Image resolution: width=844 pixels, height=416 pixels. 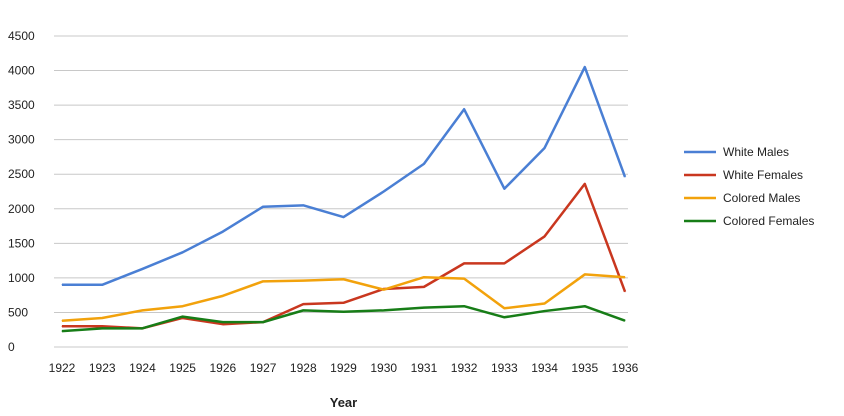 What do you see at coordinates (223, 368) in the screenshot?
I see `x-tick-label: 1926` at bounding box center [223, 368].